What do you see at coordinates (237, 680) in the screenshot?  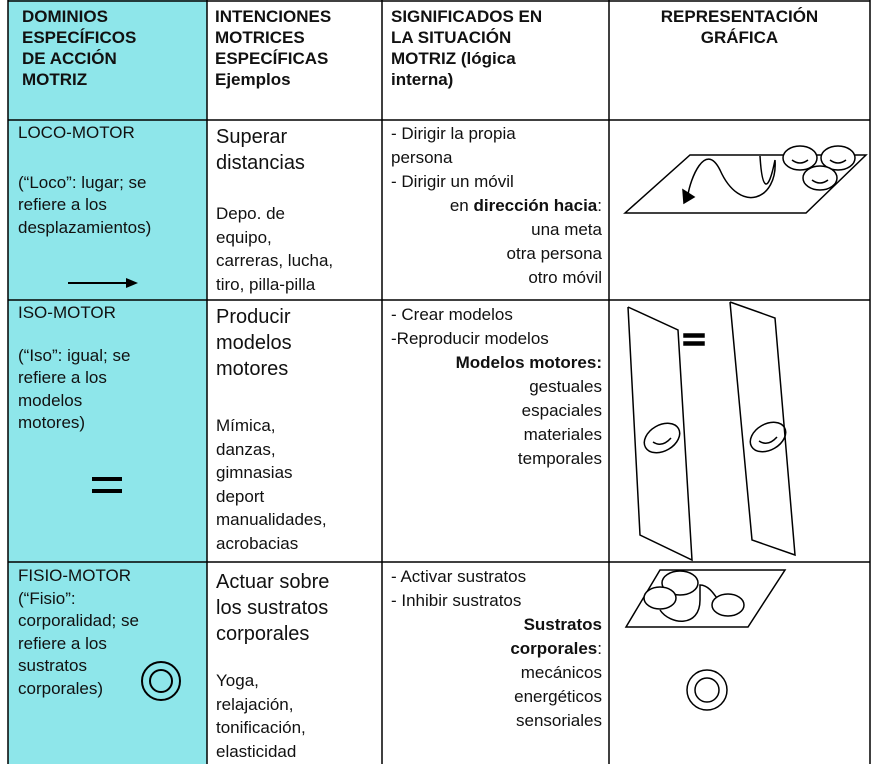 I see `intention-example: Yoga,` at bounding box center [237, 680].